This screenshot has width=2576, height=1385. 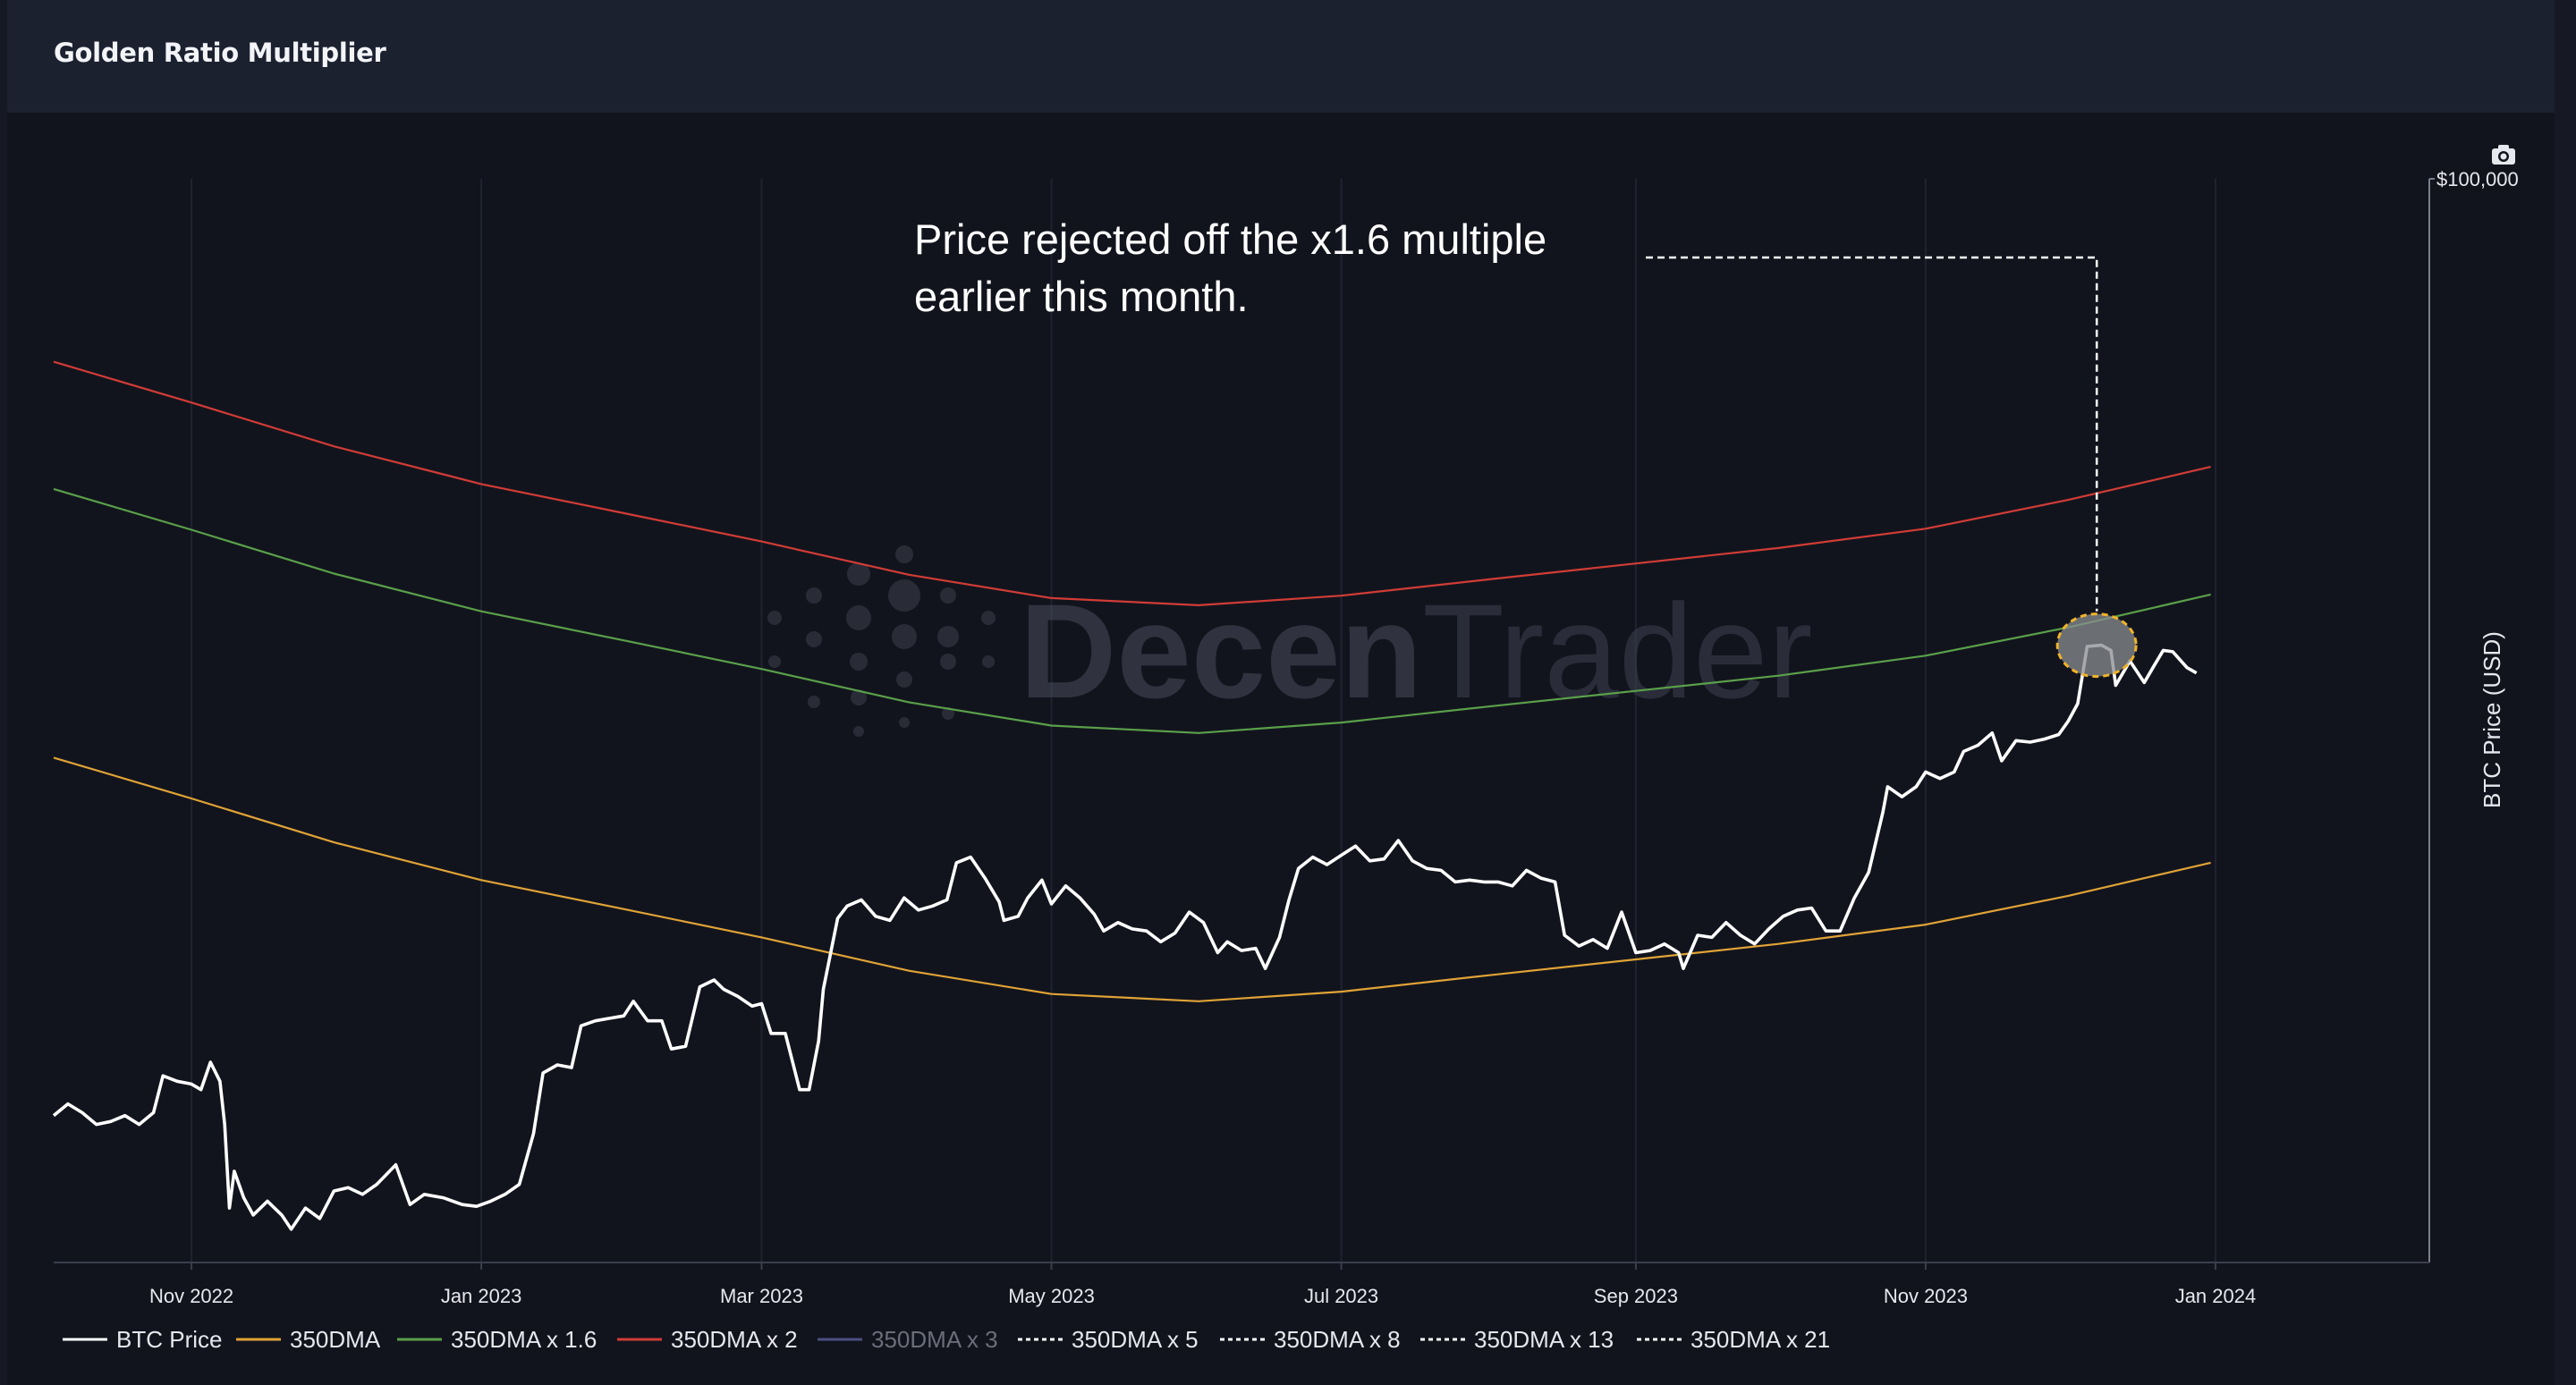 I want to click on x-tick-label-6: Nov 2023, so click(x=1926, y=1296).